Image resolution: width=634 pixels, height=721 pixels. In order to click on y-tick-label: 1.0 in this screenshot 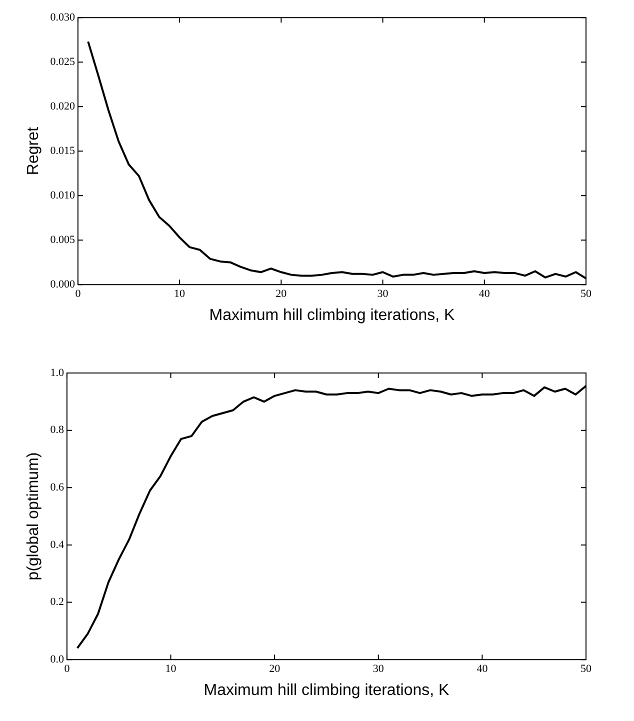, I will do `click(57, 372)`.